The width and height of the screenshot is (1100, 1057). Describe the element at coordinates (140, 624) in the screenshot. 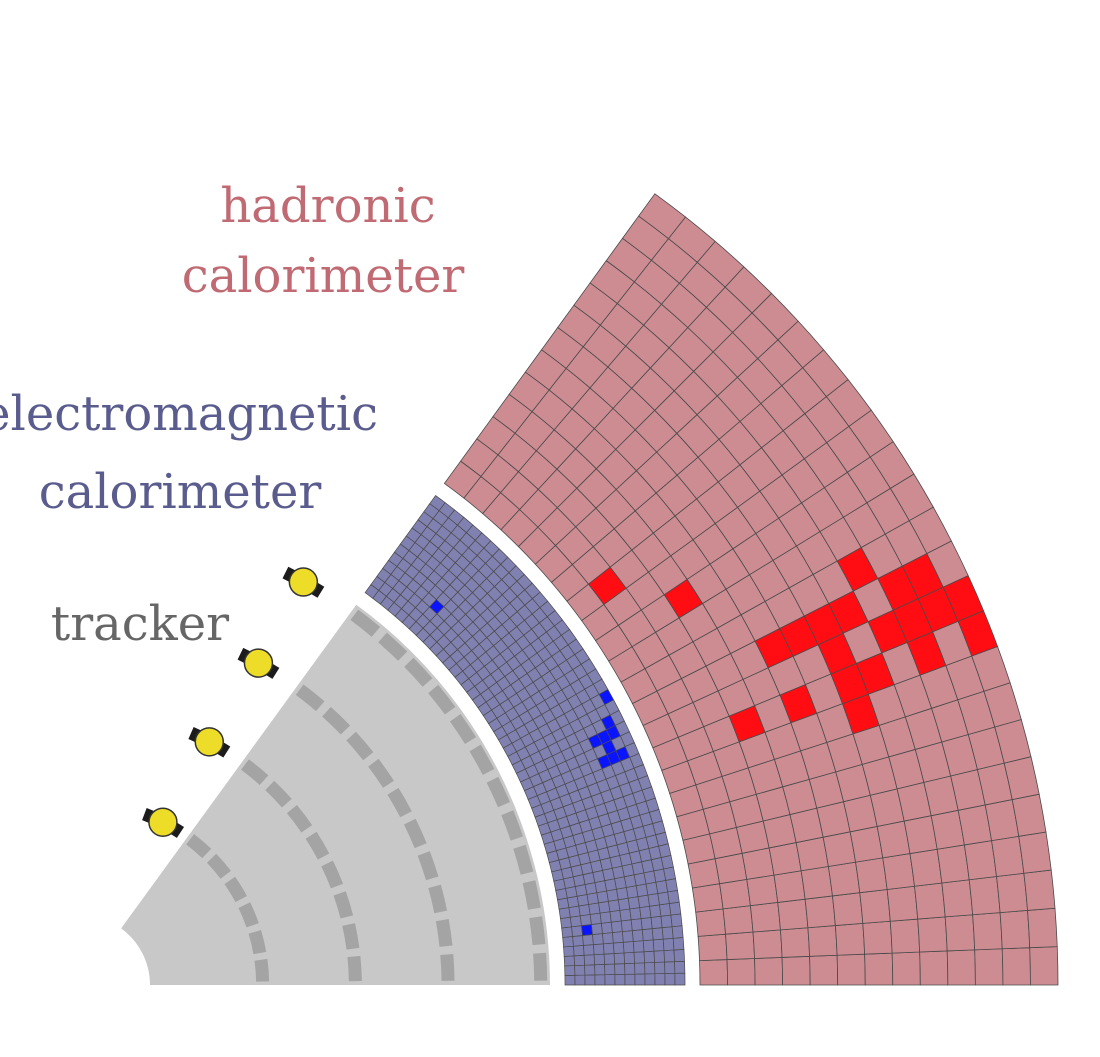

I see `tracker-label: tracker` at that location.